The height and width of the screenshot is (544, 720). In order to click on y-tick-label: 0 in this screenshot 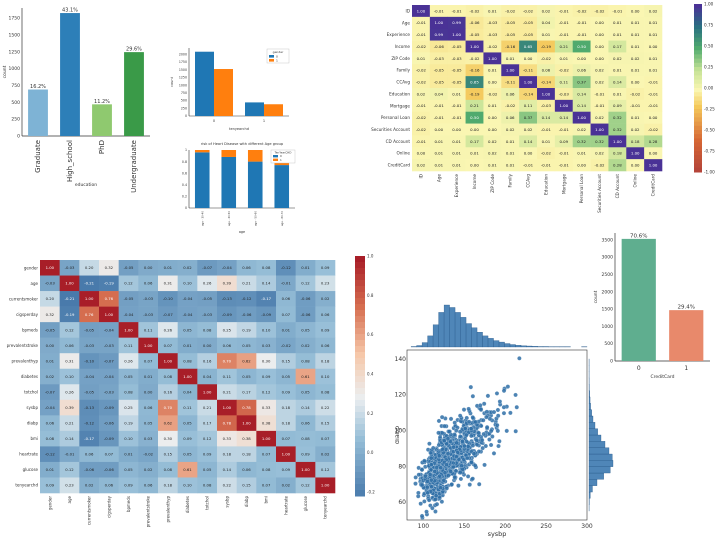, I will do `click(186, 208)`.